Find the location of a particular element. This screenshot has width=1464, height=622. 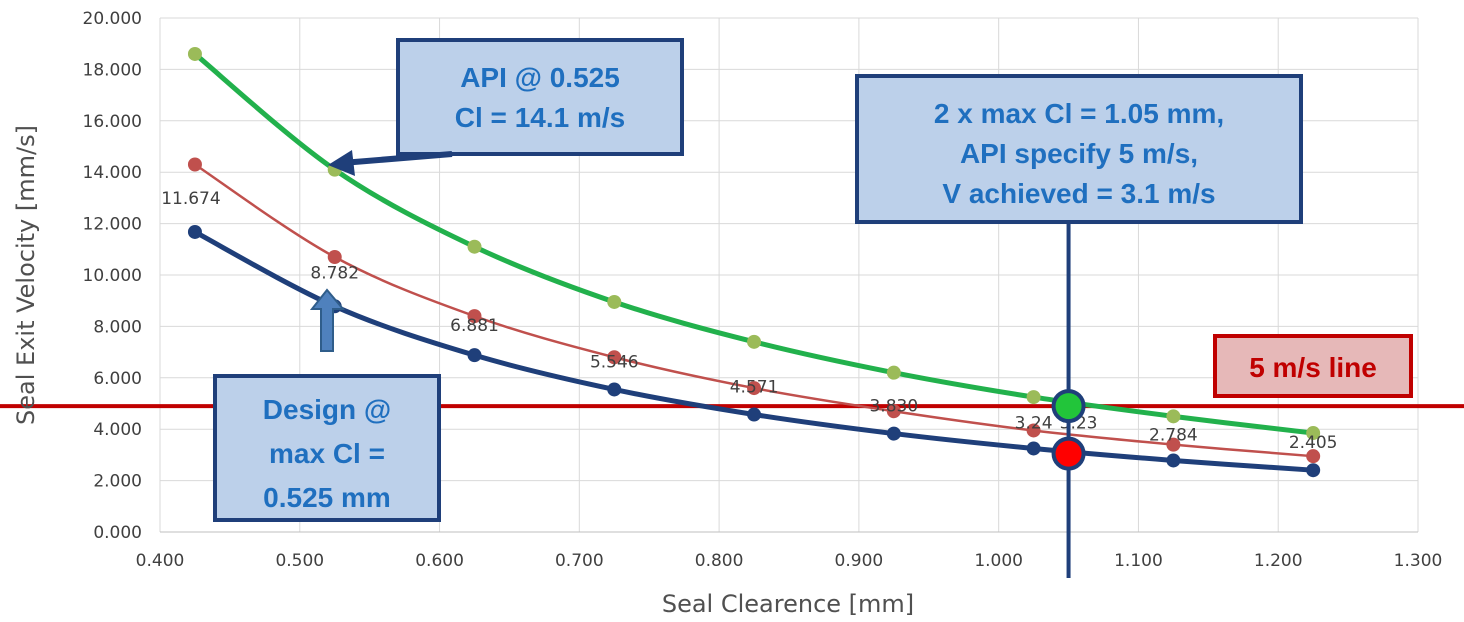

y-tick-label: 14.000 is located at coordinates (112, 173).